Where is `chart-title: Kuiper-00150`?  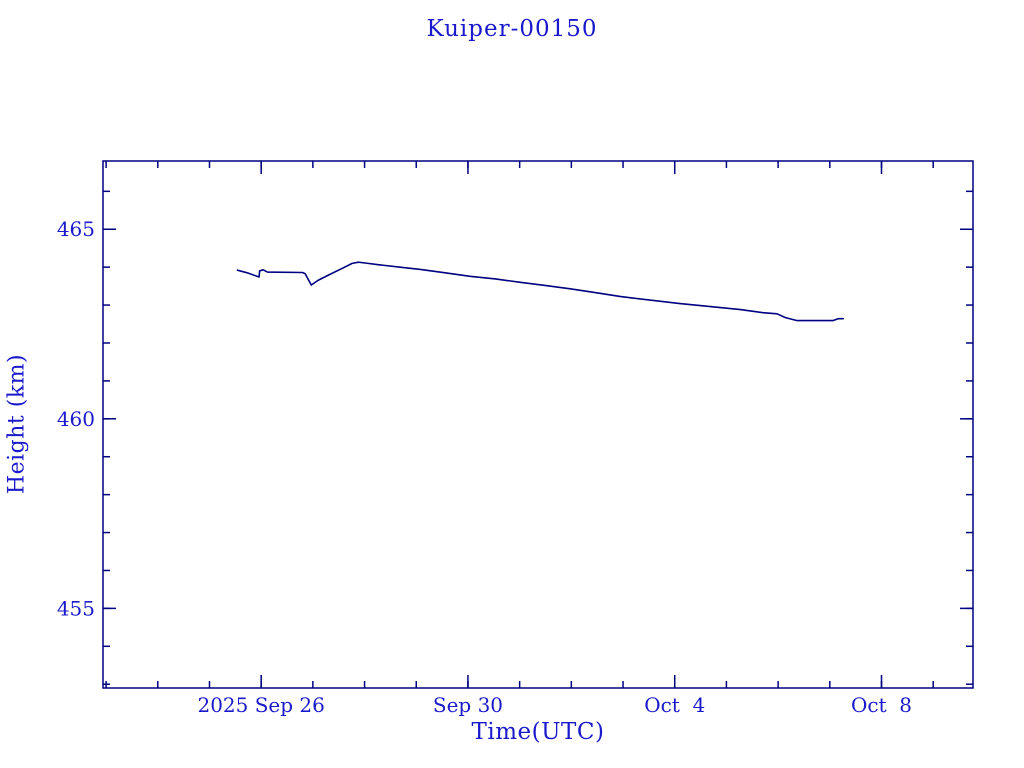 chart-title: Kuiper-00150 is located at coordinates (512, 29).